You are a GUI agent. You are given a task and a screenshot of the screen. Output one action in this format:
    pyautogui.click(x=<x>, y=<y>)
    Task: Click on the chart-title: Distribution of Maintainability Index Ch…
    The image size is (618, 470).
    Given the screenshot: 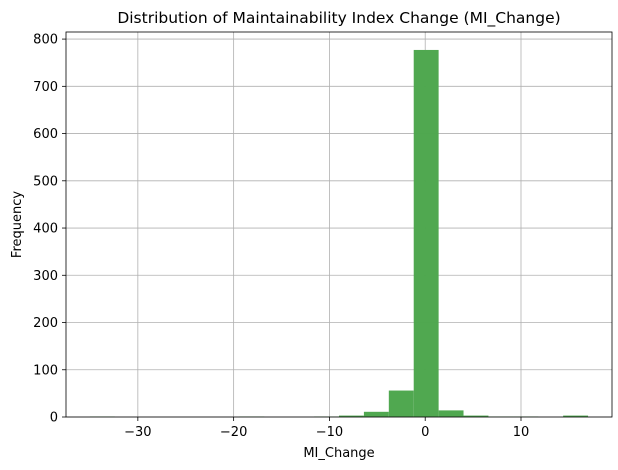 What is the action you would take?
    pyautogui.click(x=338, y=18)
    